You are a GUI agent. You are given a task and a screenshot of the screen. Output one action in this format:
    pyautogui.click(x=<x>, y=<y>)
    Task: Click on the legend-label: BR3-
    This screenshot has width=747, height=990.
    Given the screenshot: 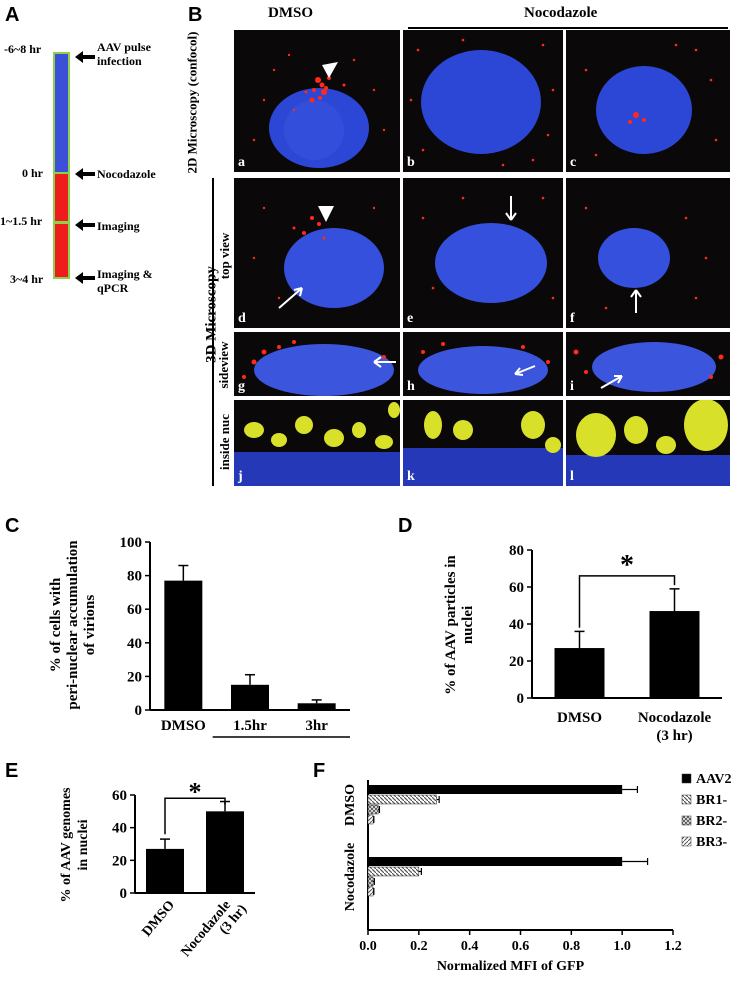 What is the action you would take?
    pyautogui.click(x=711, y=842)
    